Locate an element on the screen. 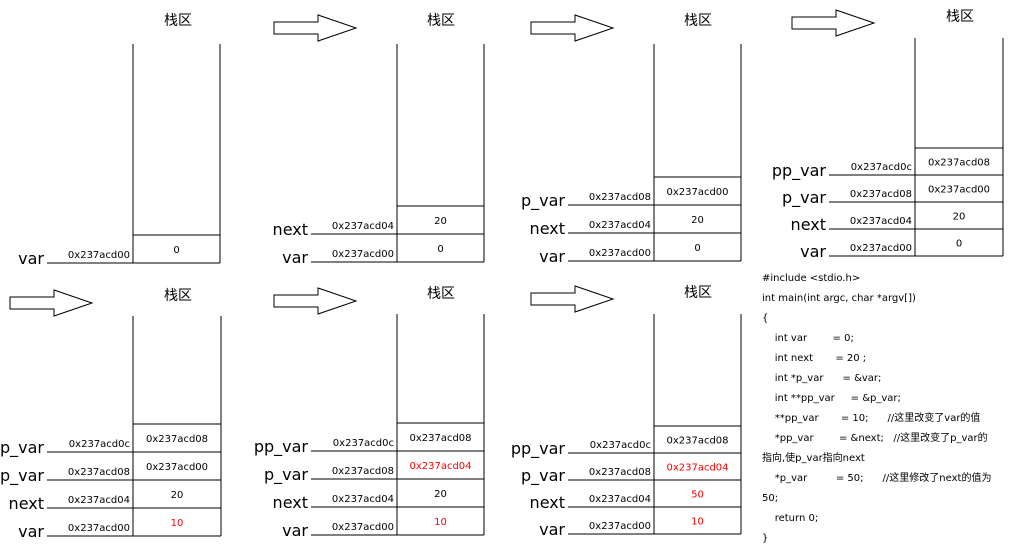 This screenshot has height=548, width=1016. code-line: int next = 20 ; is located at coordinates (814, 358).